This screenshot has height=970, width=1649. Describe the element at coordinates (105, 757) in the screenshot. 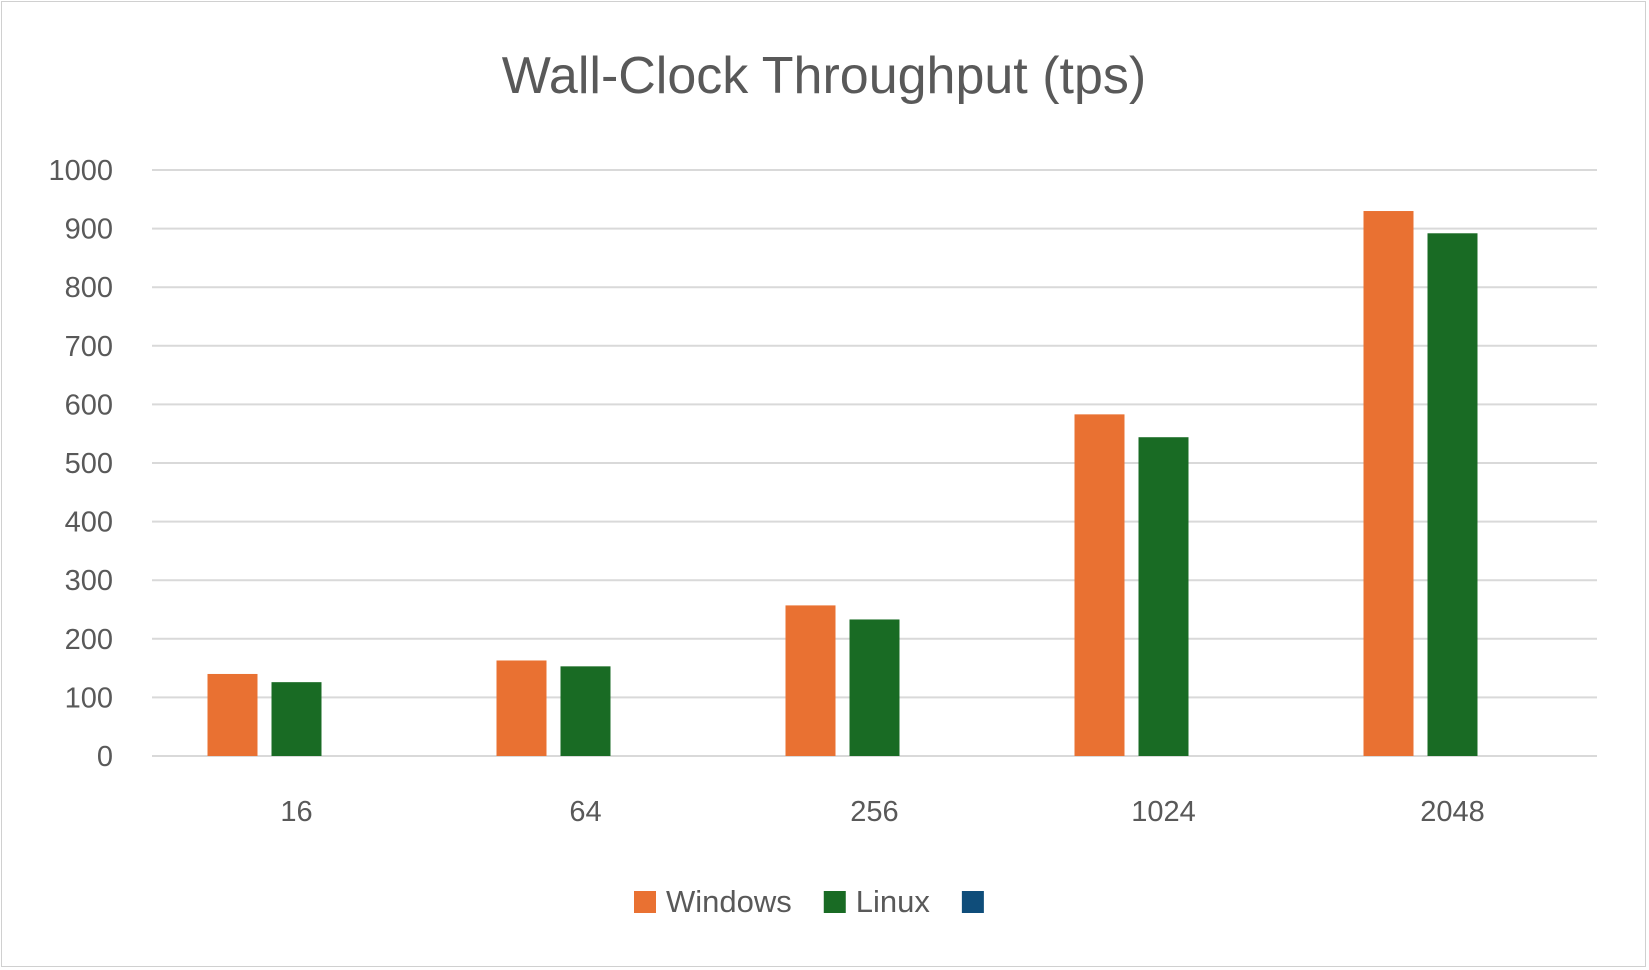

I see `y-tick-label: 0` at that location.